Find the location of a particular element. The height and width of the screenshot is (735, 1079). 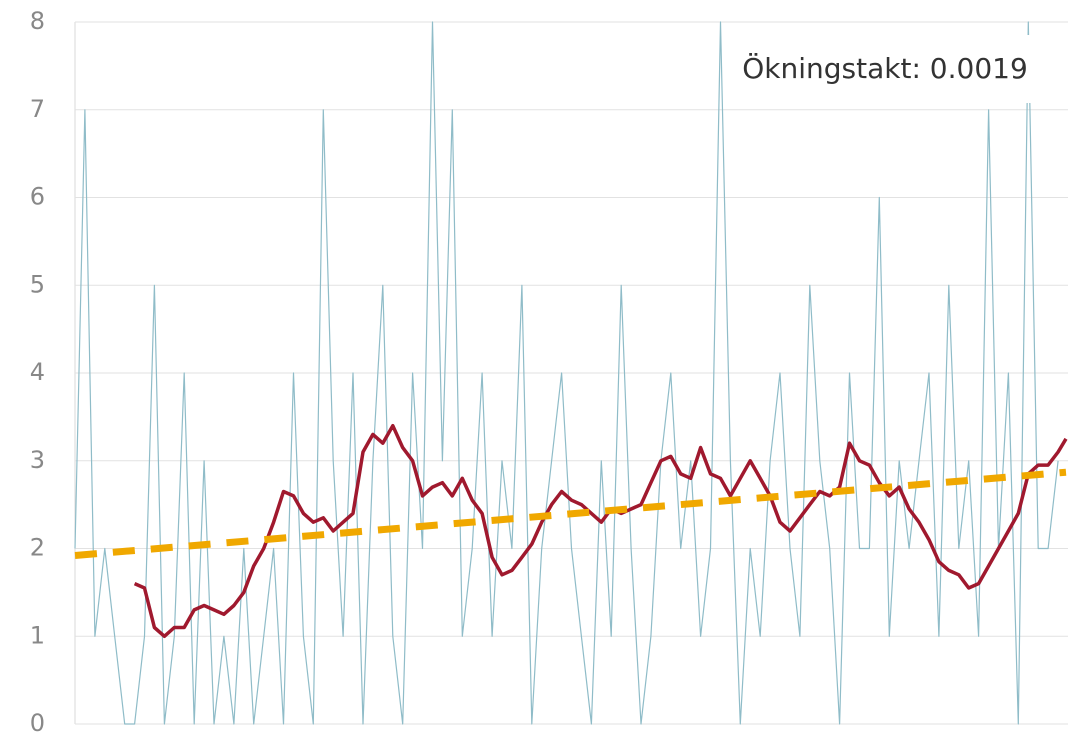

y-tick-label: 1 is located at coordinates (37, 635).